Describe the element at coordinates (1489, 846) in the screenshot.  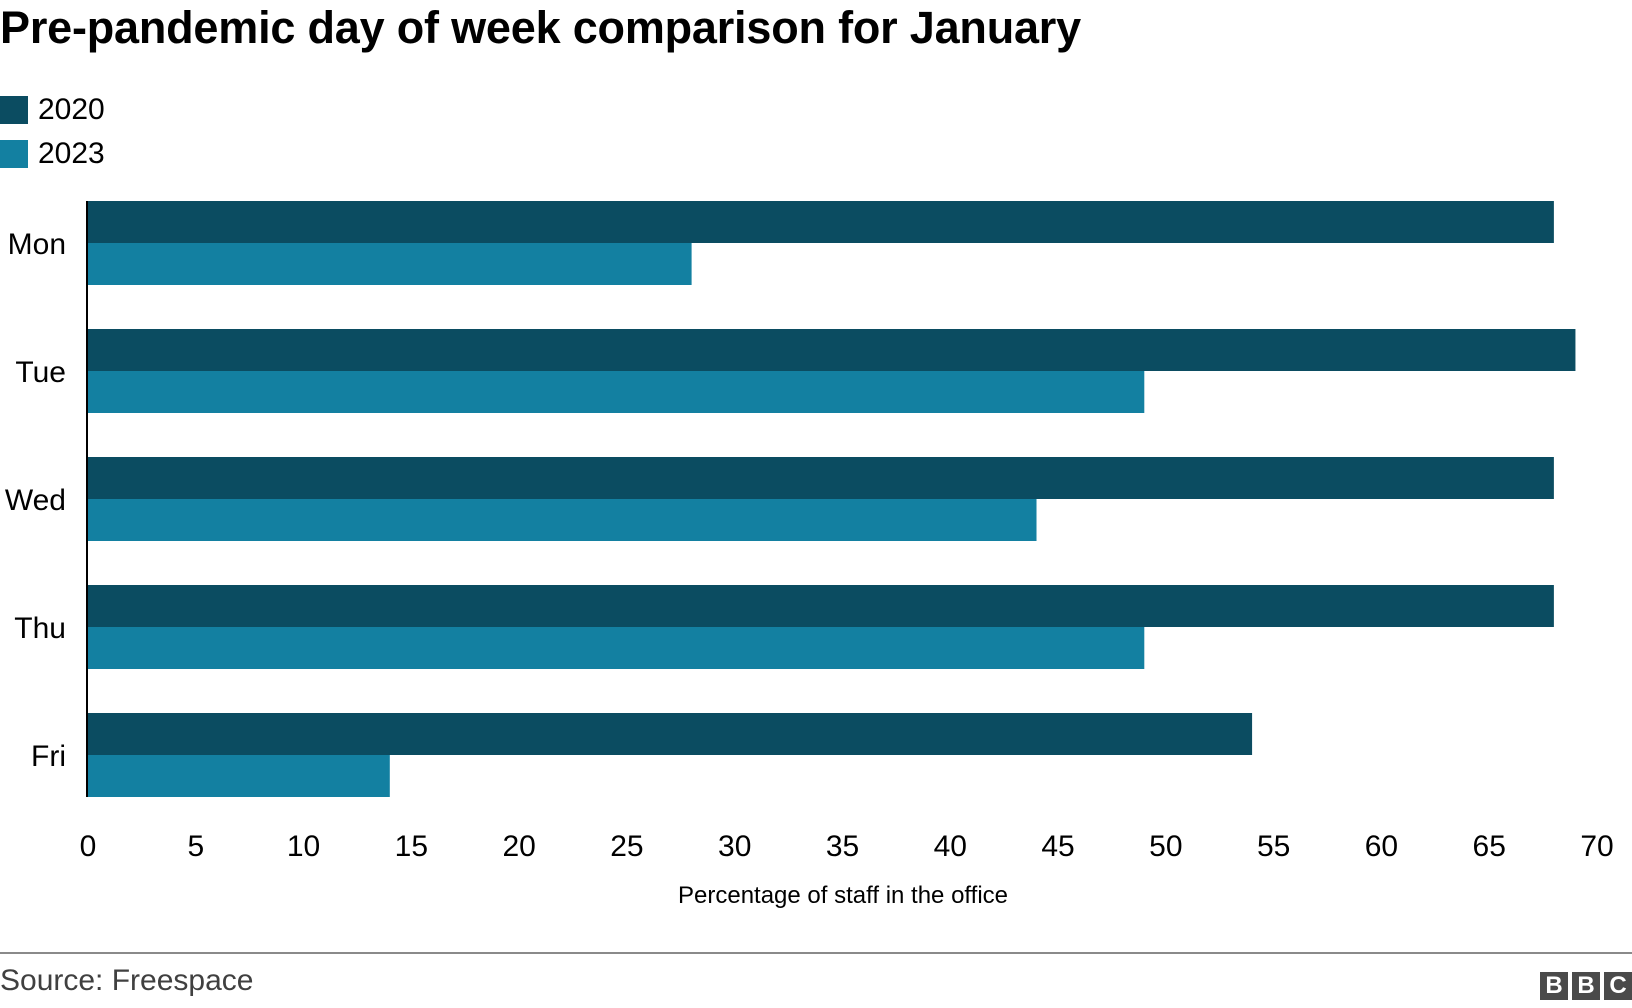
I see `x-tick-label: 65` at that location.